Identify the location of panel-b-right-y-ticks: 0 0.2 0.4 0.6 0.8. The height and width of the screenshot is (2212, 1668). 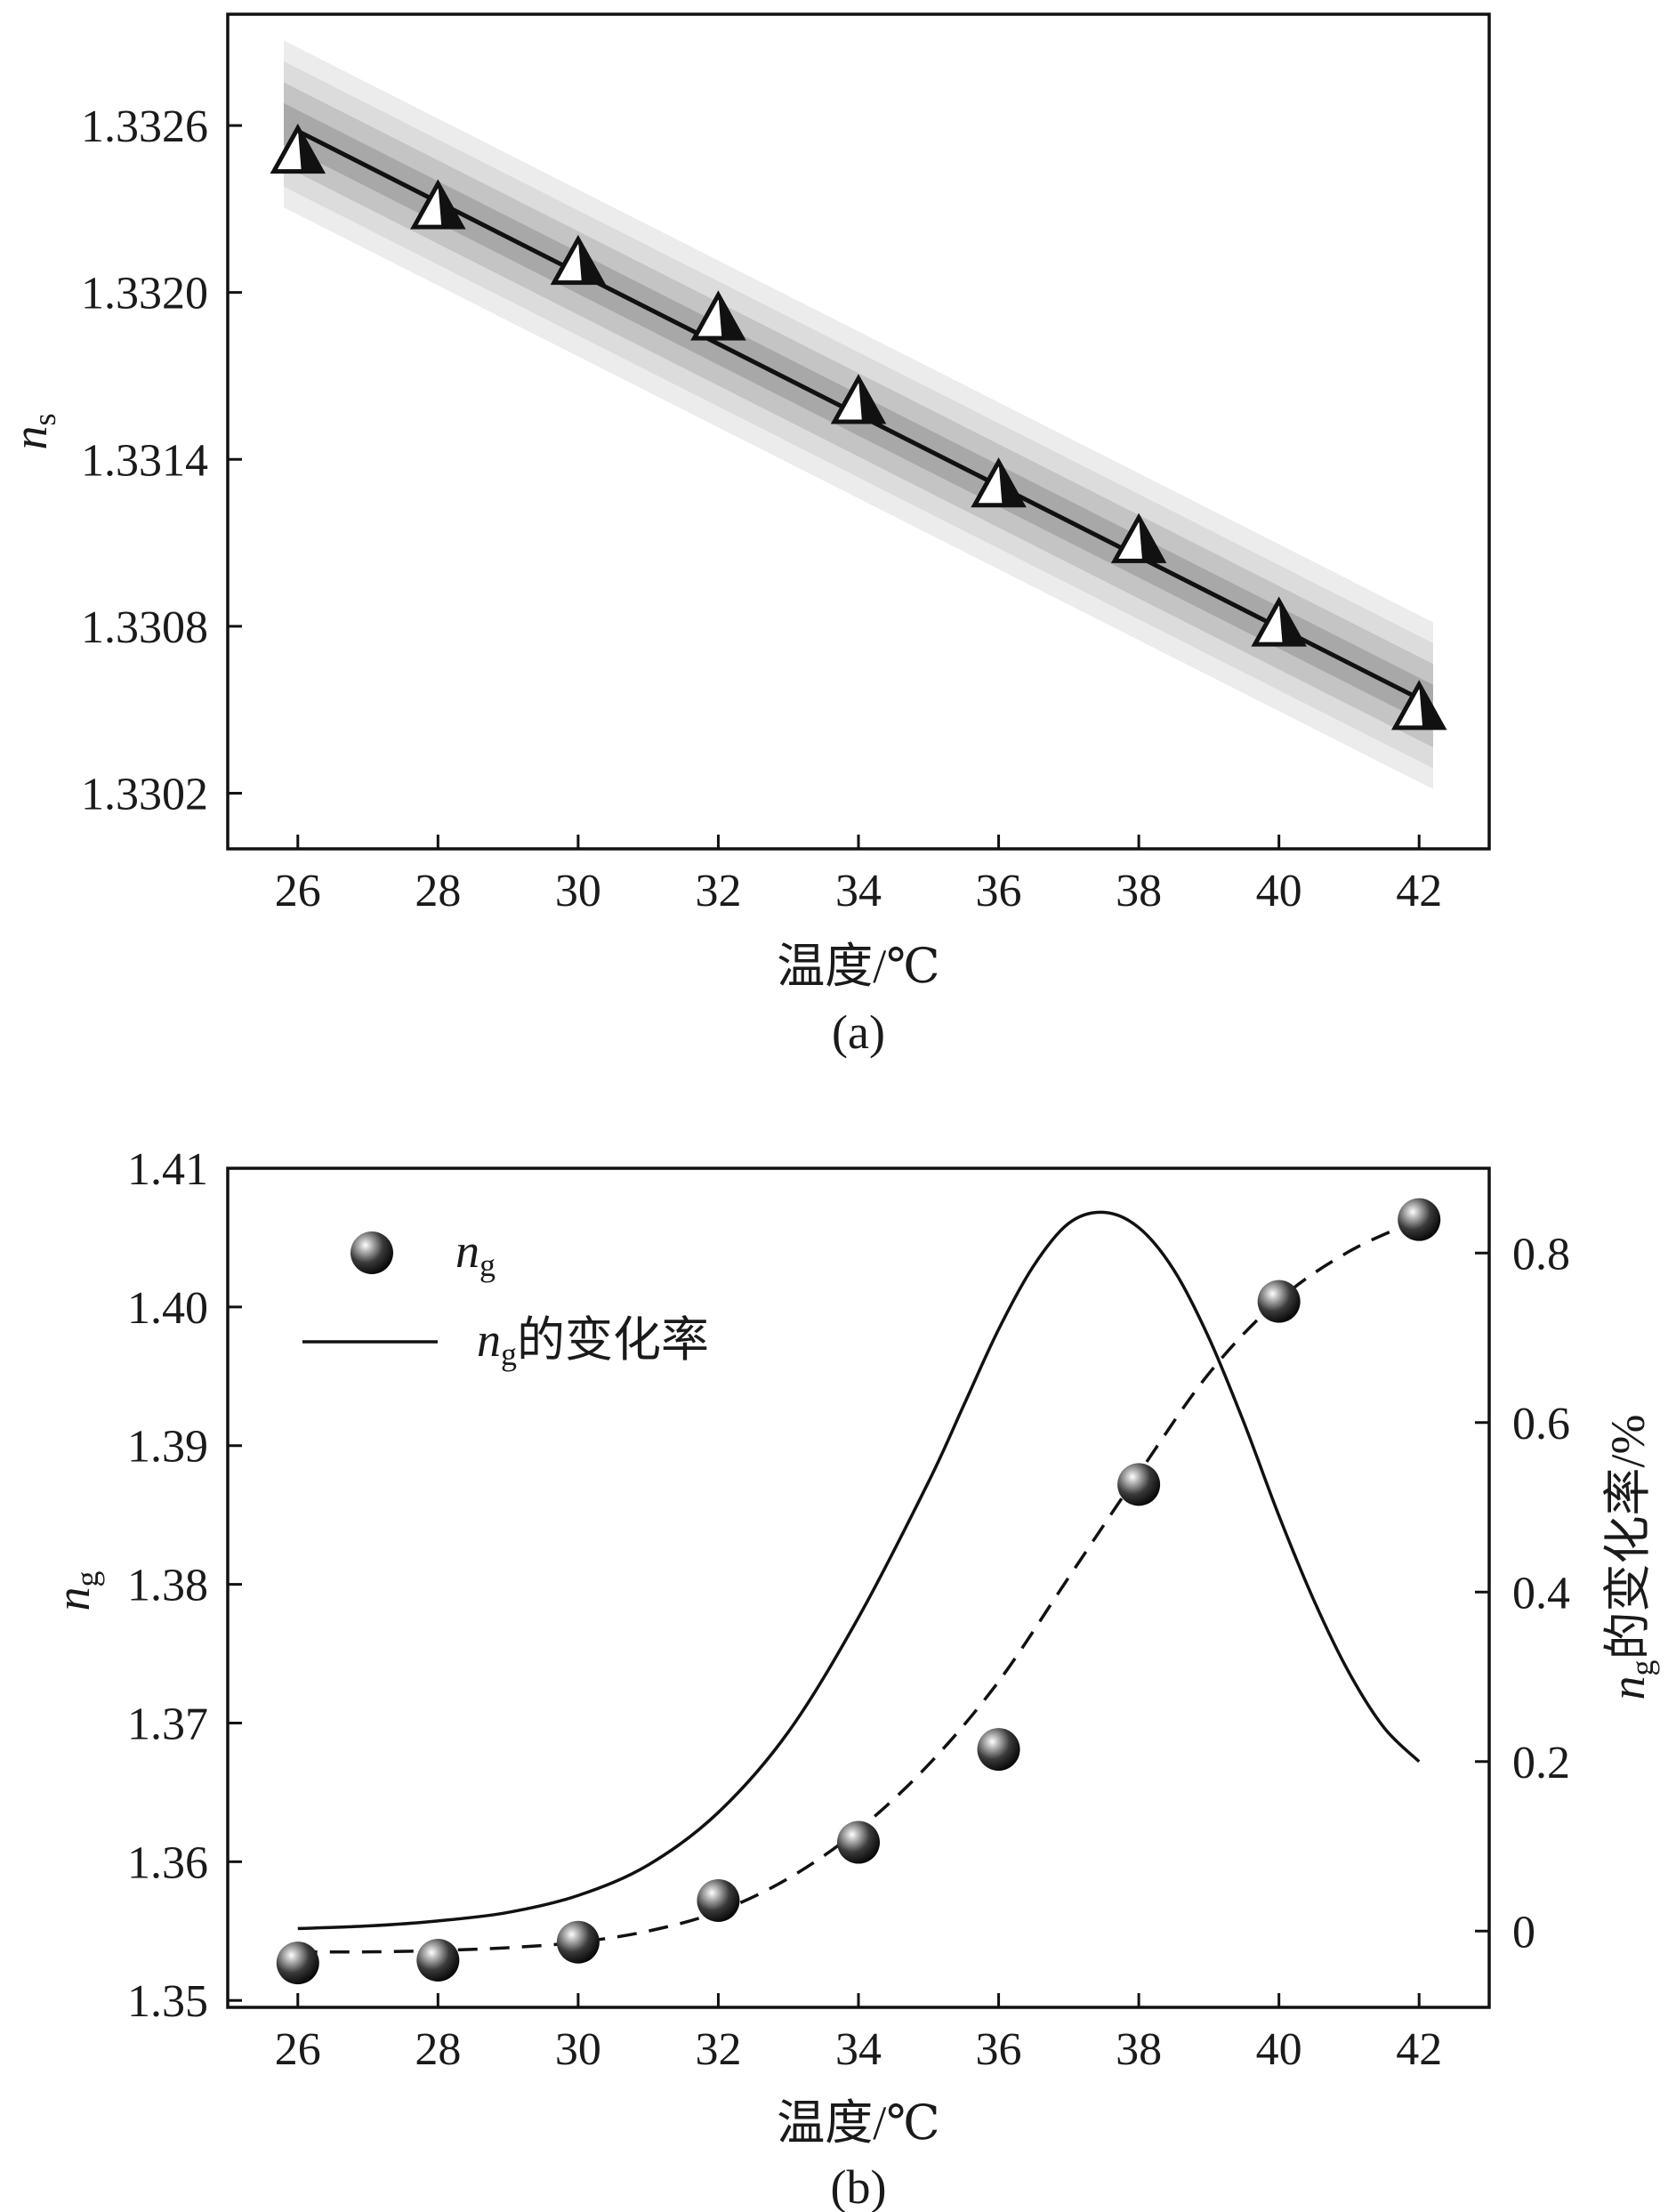
(1522, 1593).